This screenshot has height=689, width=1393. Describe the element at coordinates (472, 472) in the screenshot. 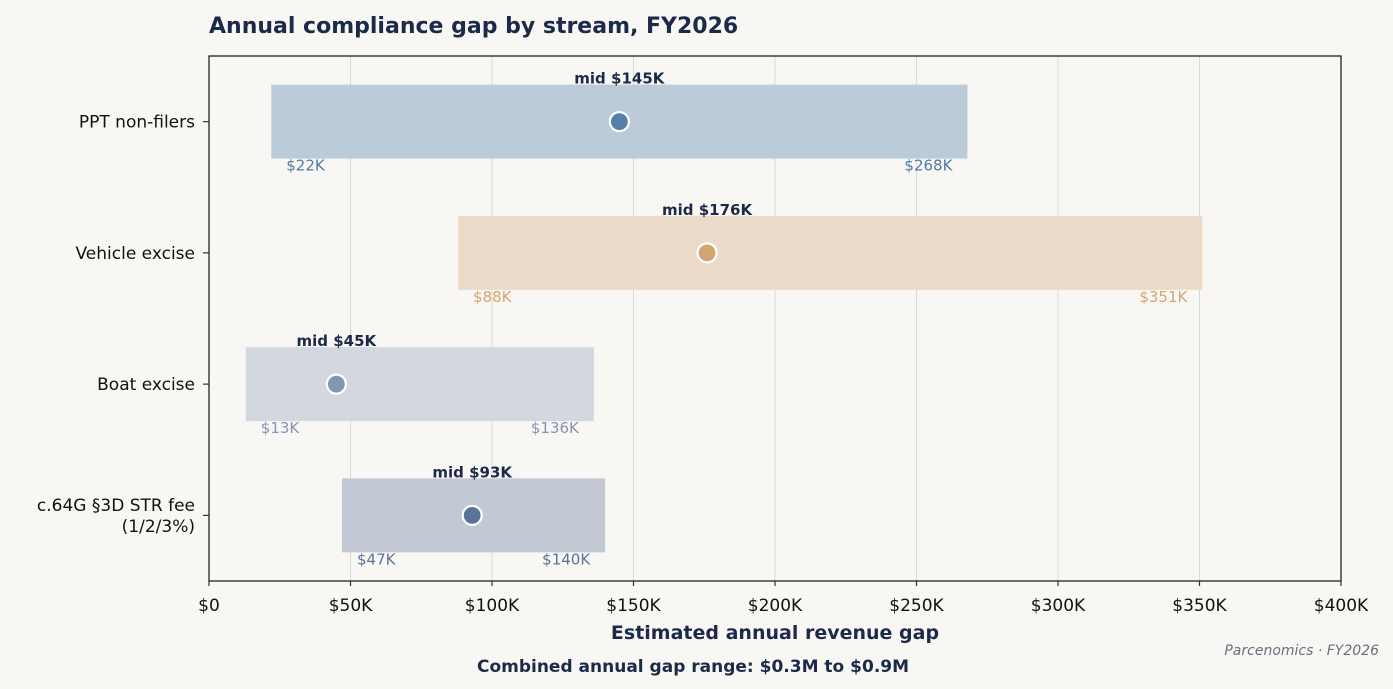

I see `midpoint-label: mid $93K` at that location.